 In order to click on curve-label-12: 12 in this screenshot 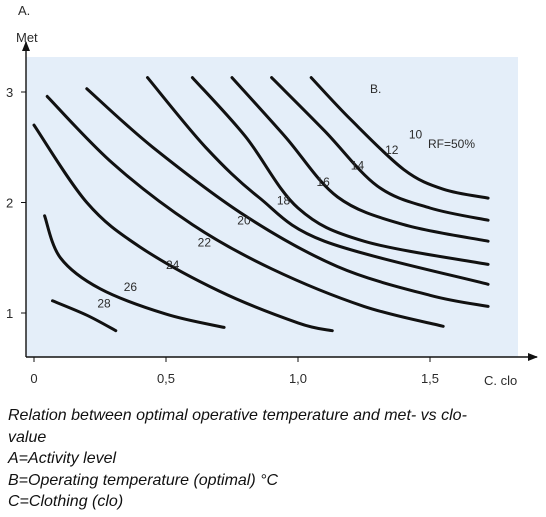, I will do `click(392, 150)`.